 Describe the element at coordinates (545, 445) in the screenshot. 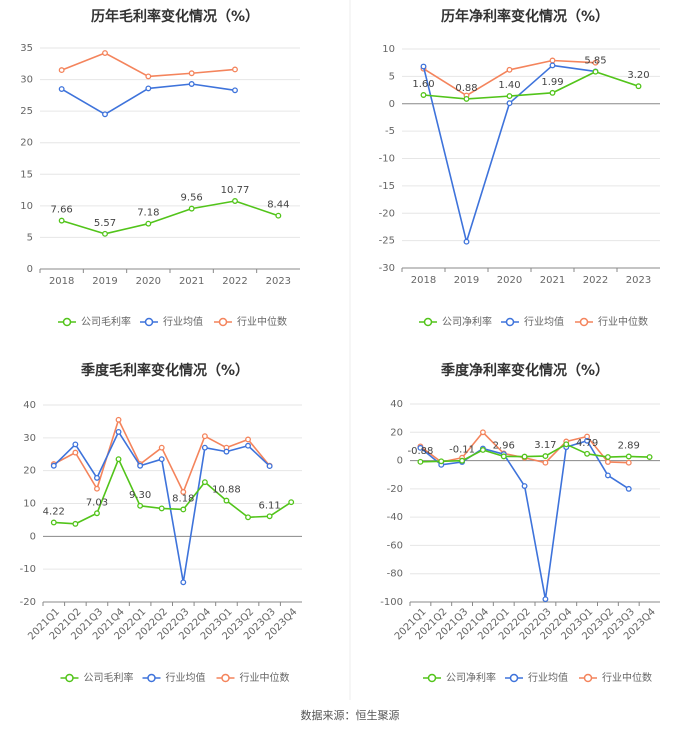

I see `data-label: 3.17` at that location.